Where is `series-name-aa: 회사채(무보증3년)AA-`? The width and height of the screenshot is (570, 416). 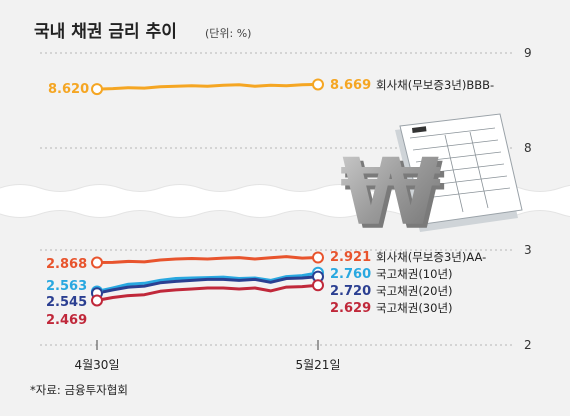 series-name-aa: 회사채(무보증3년)AA- is located at coordinates (431, 257).